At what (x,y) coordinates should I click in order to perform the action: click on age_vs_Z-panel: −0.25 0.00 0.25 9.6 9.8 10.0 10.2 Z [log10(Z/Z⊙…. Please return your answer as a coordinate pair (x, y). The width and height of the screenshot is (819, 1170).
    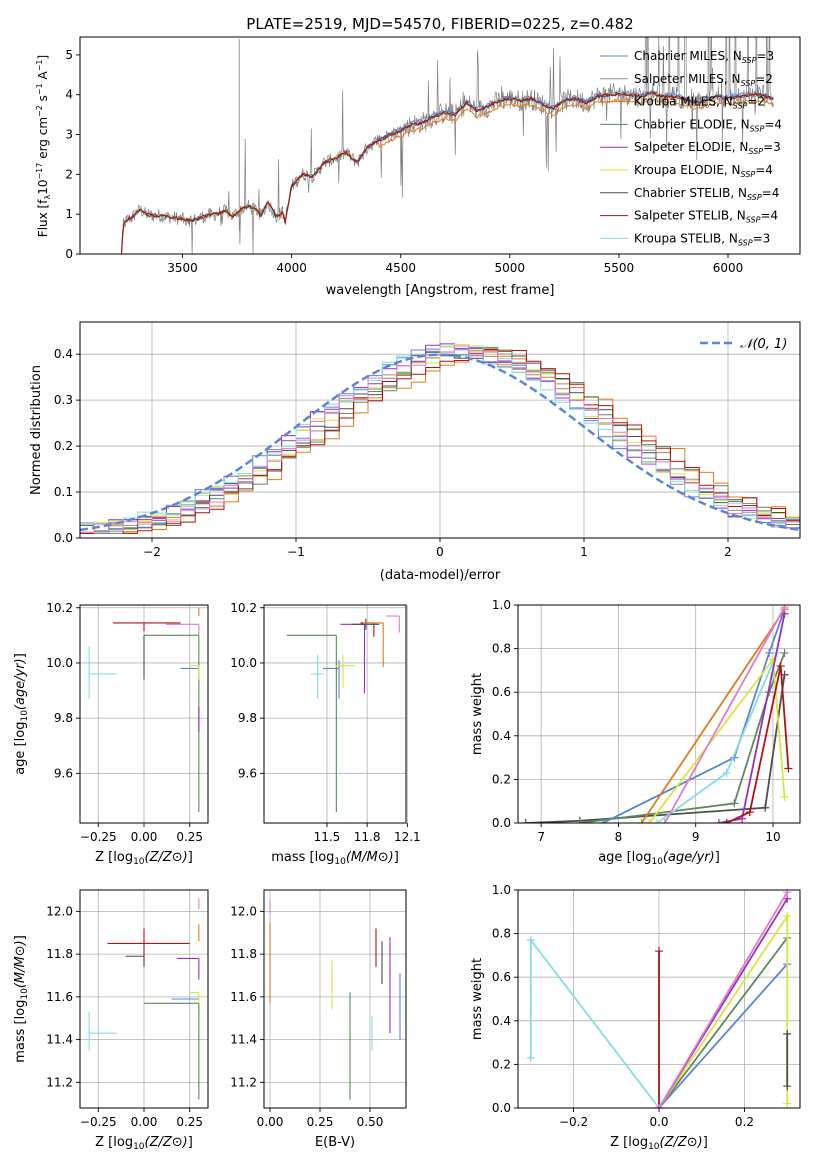
    Looking at the image, I should click on (111, 734).